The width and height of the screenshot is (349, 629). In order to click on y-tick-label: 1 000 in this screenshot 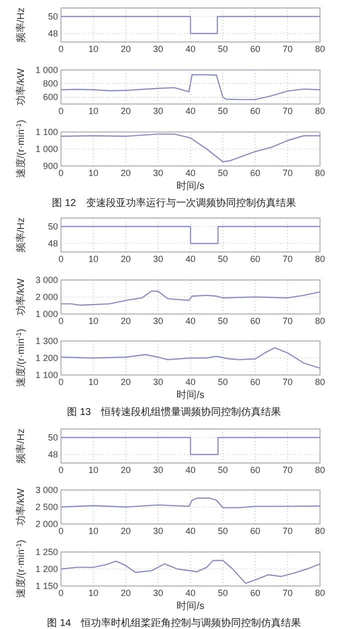, I will do `click(46, 314)`.